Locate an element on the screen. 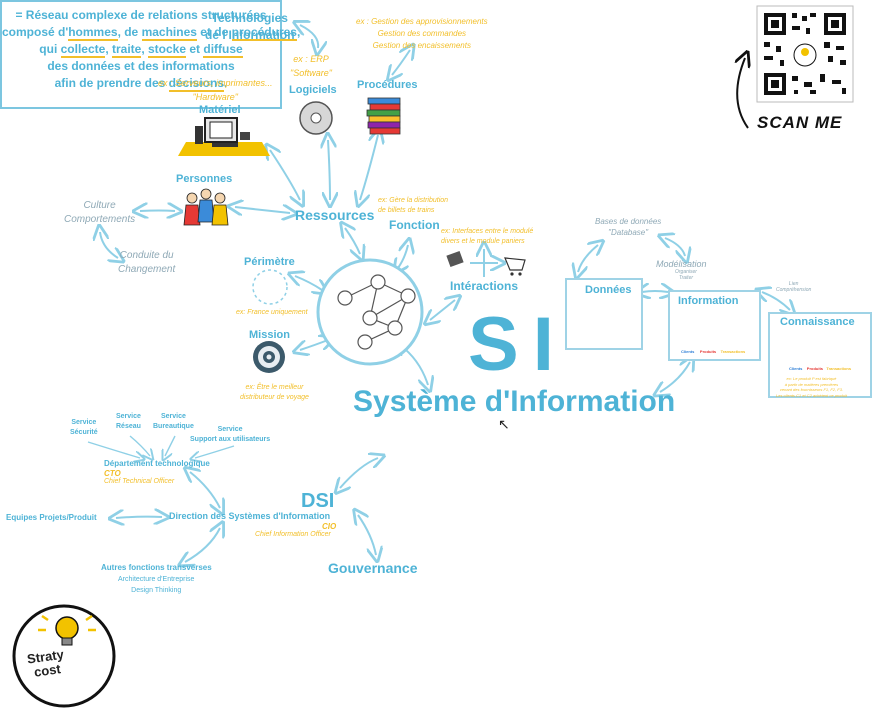  connaissance-box is located at coordinates (820, 355).